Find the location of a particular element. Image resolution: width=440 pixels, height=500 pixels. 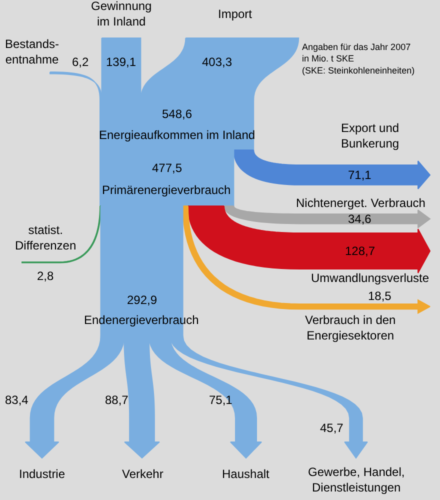

data-label: 548,6 is located at coordinates (177, 114).